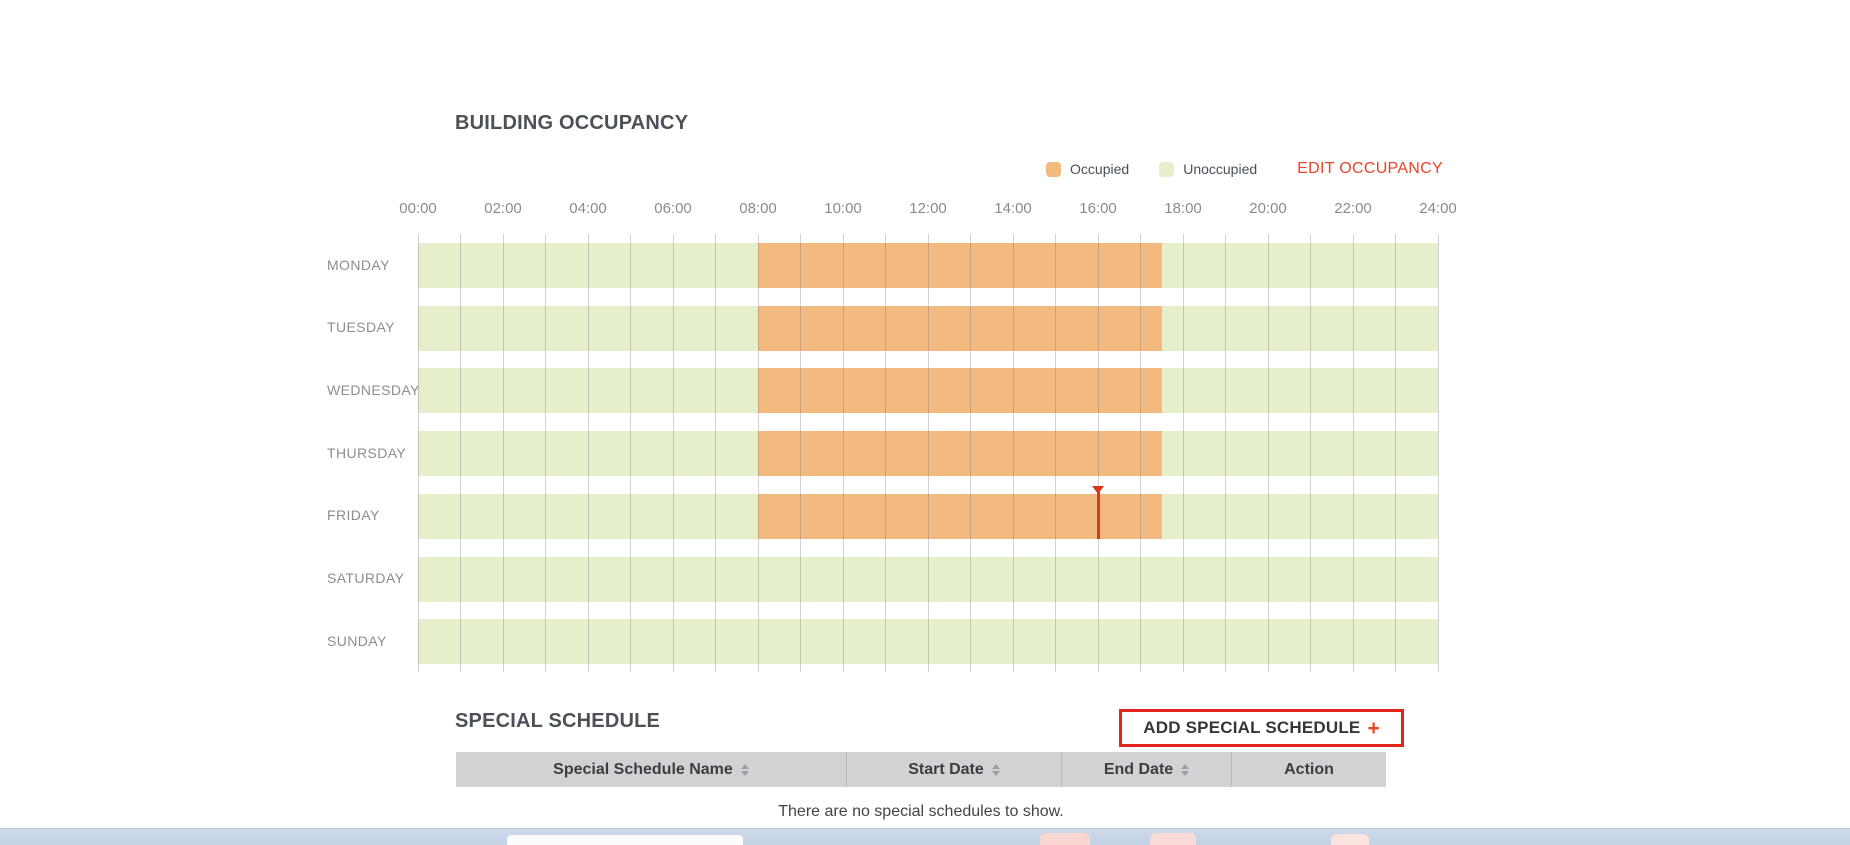 The height and width of the screenshot is (845, 1850). Describe the element at coordinates (1098, 514) in the screenshot. I see `time-cursor-marker` at that location.